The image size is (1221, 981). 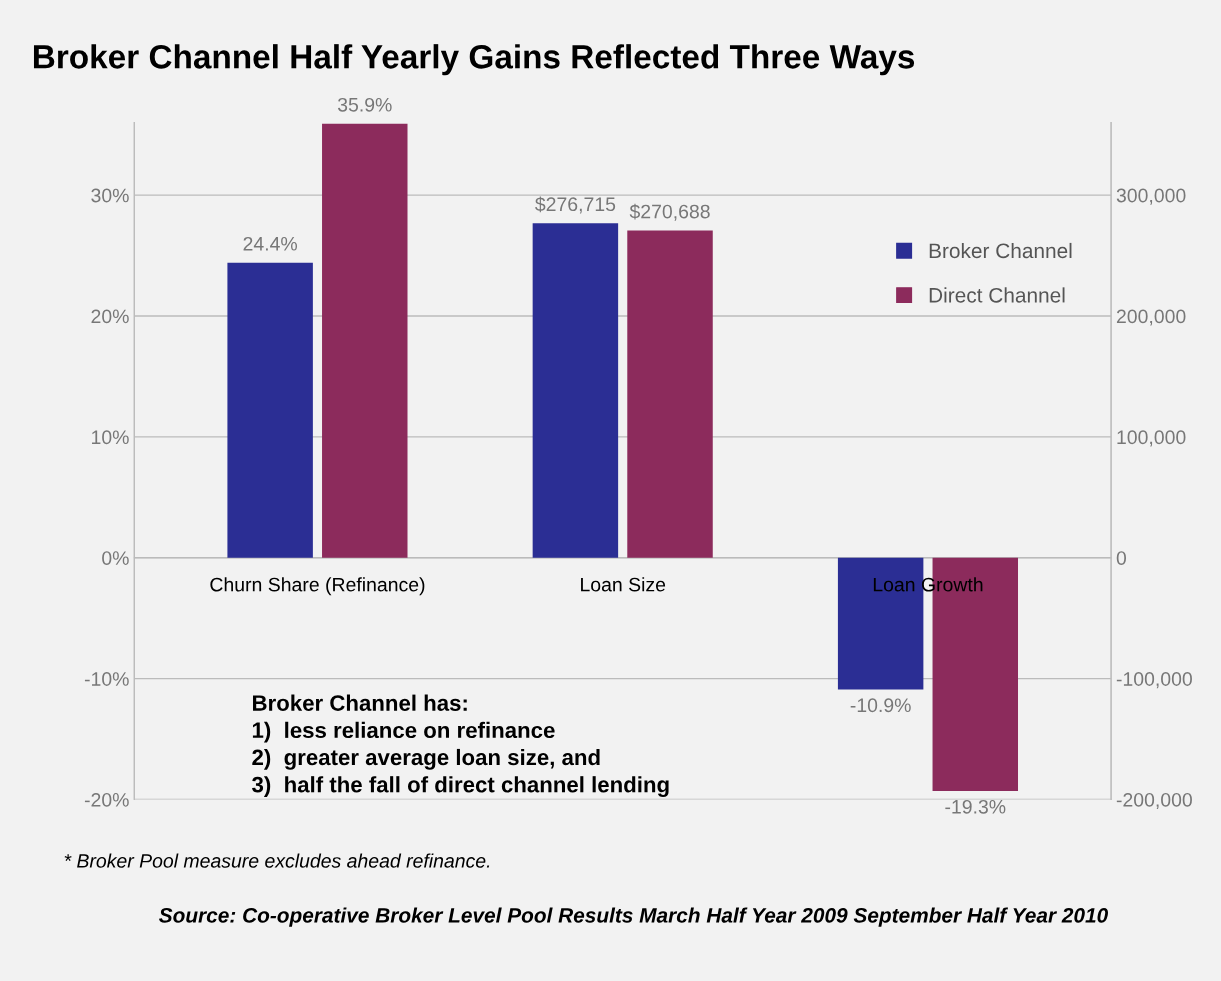 I want to click on data-label: -10.9%, so click(x=880, y=705).